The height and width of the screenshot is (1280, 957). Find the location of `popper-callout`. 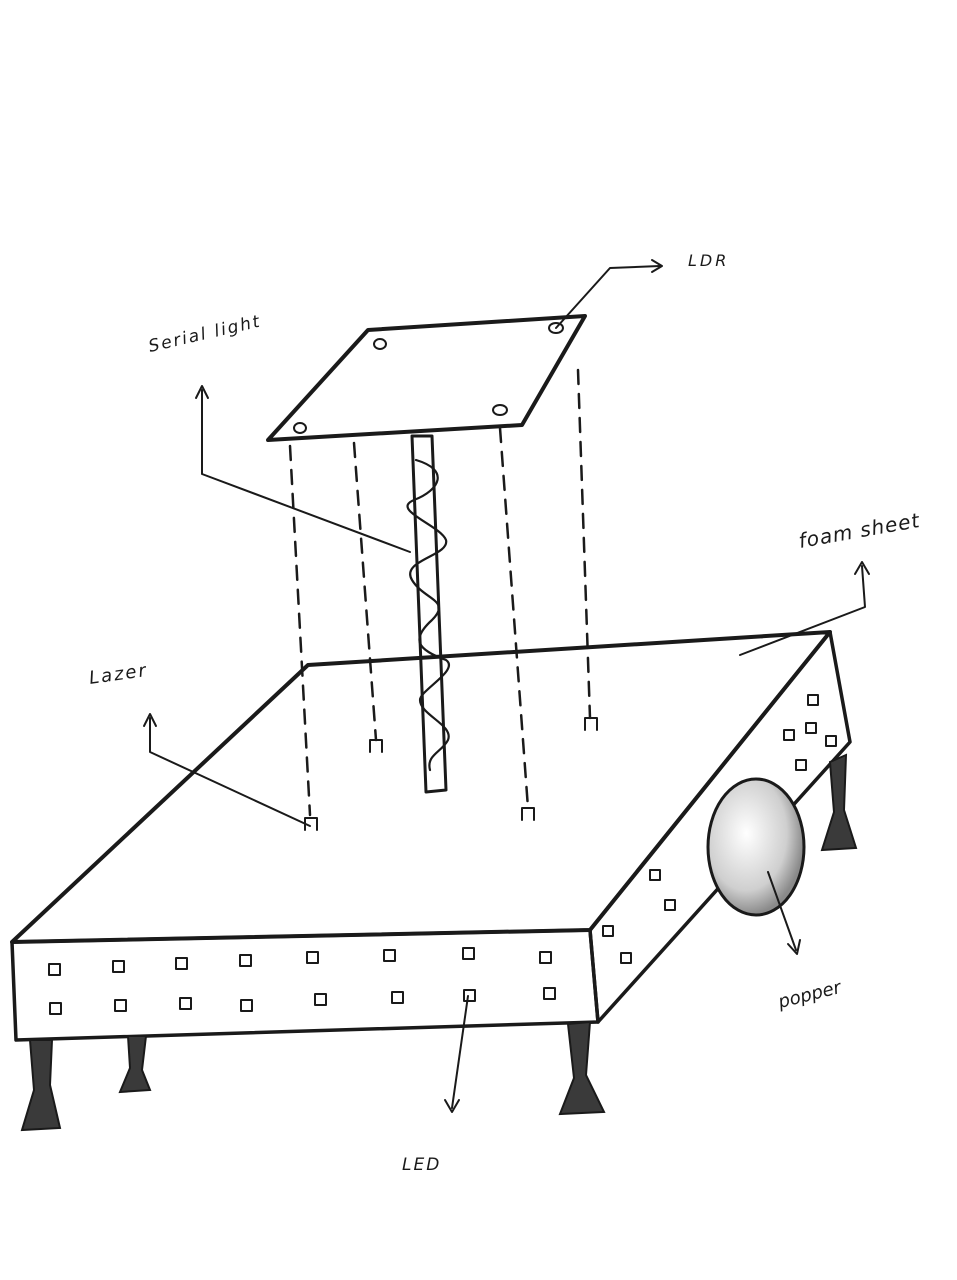

popper-callout is located at coordinates (782, 911).